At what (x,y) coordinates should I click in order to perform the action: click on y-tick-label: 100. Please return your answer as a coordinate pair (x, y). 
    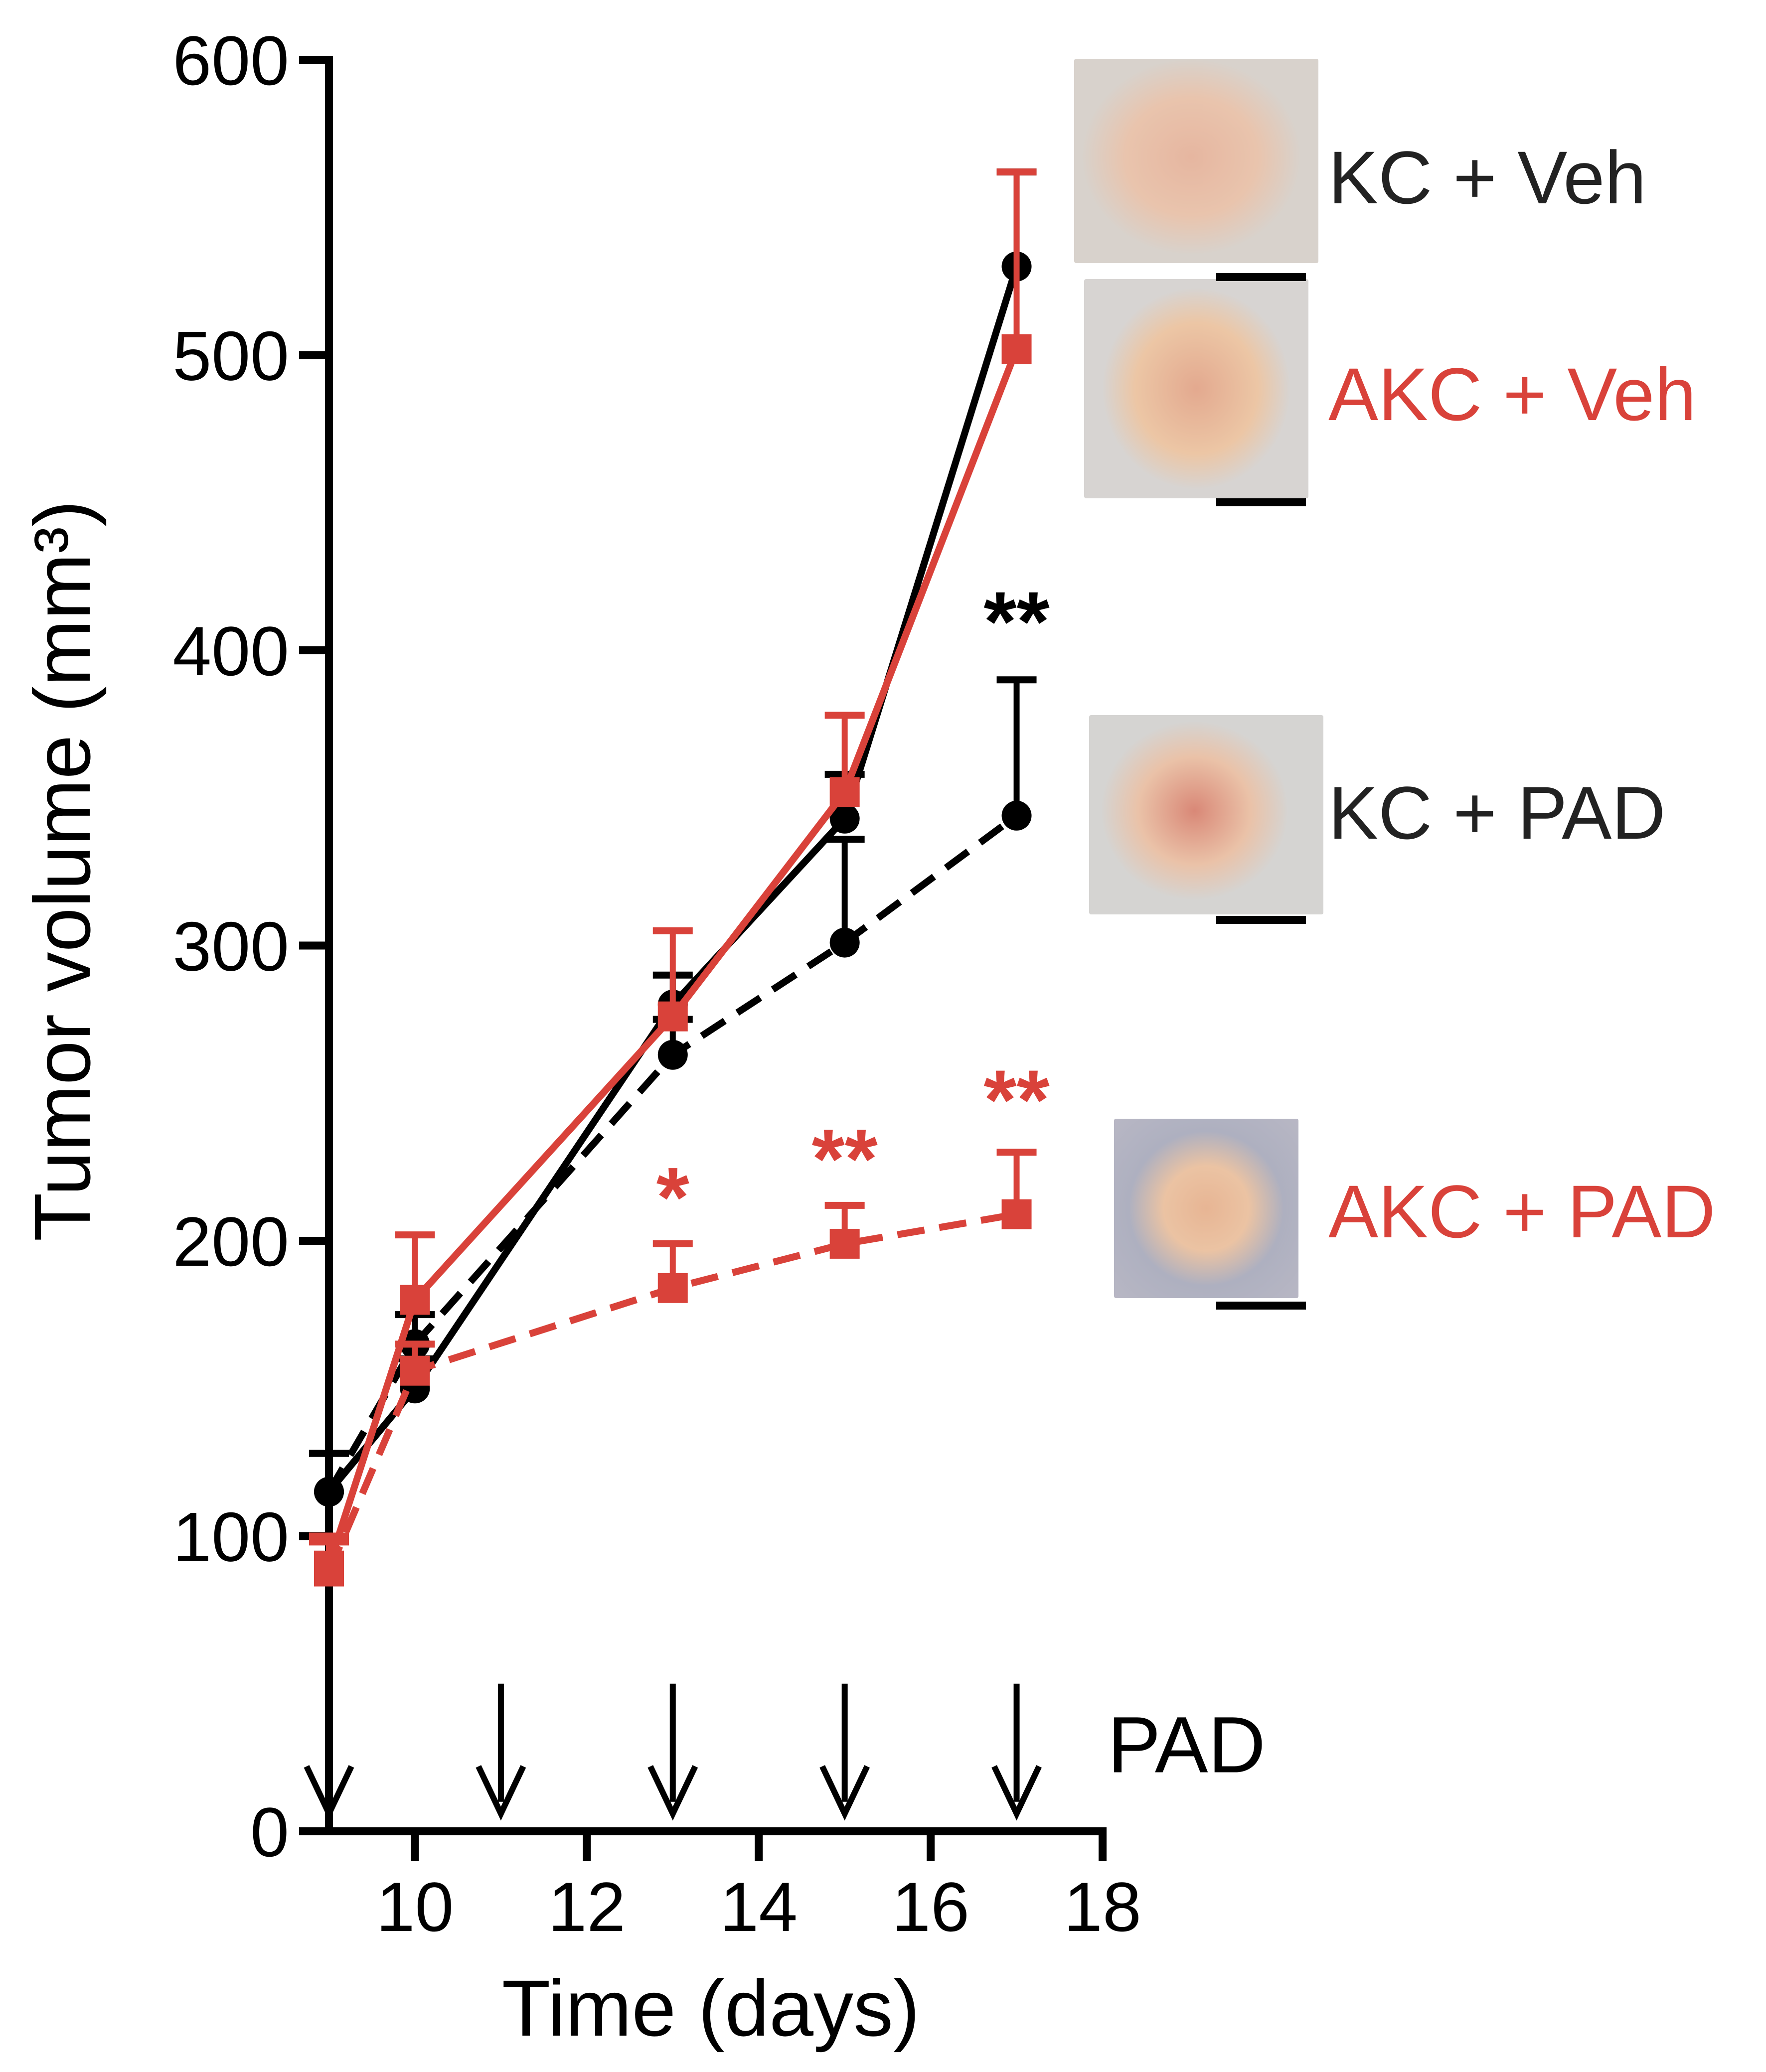
    Looking at the image, I should click on (230, 1537).